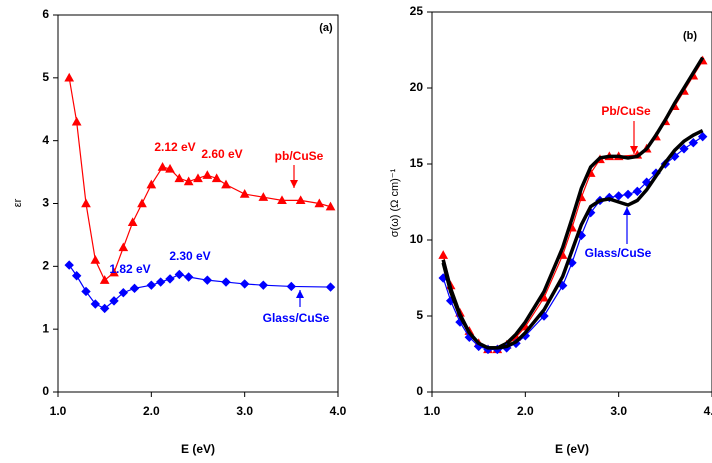  I want to click on y-tick-label: 10, so click(417, 239).